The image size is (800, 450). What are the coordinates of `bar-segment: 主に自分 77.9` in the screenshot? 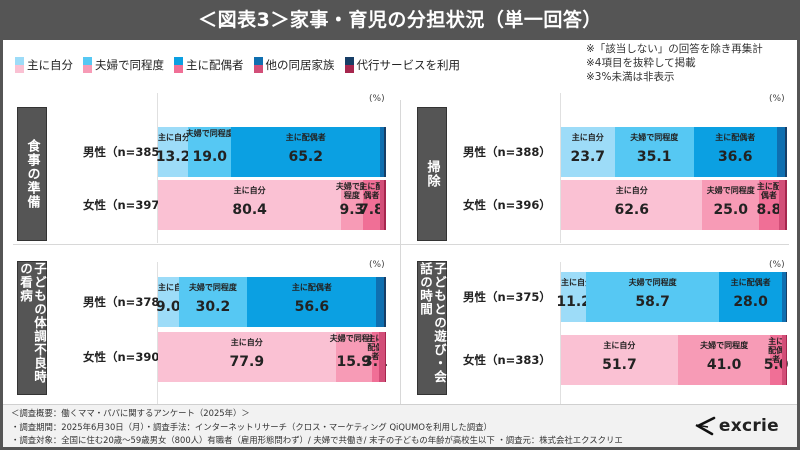 It's located at (247, 357).